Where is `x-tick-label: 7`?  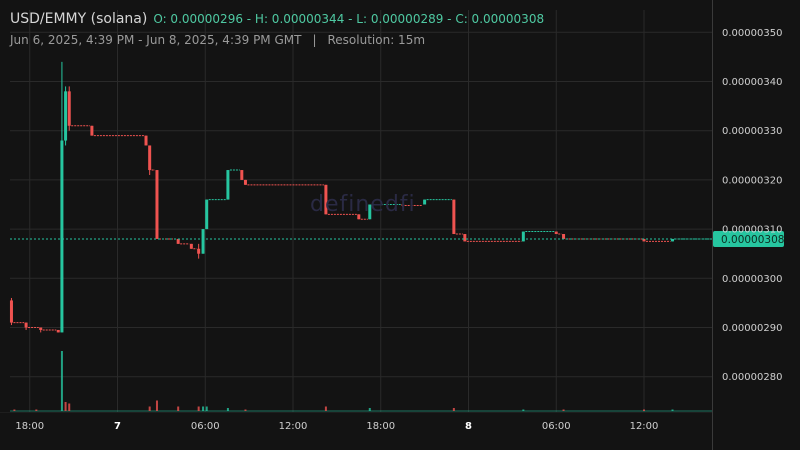 x-tick-label: 7 is located at coordinates (117, 426).